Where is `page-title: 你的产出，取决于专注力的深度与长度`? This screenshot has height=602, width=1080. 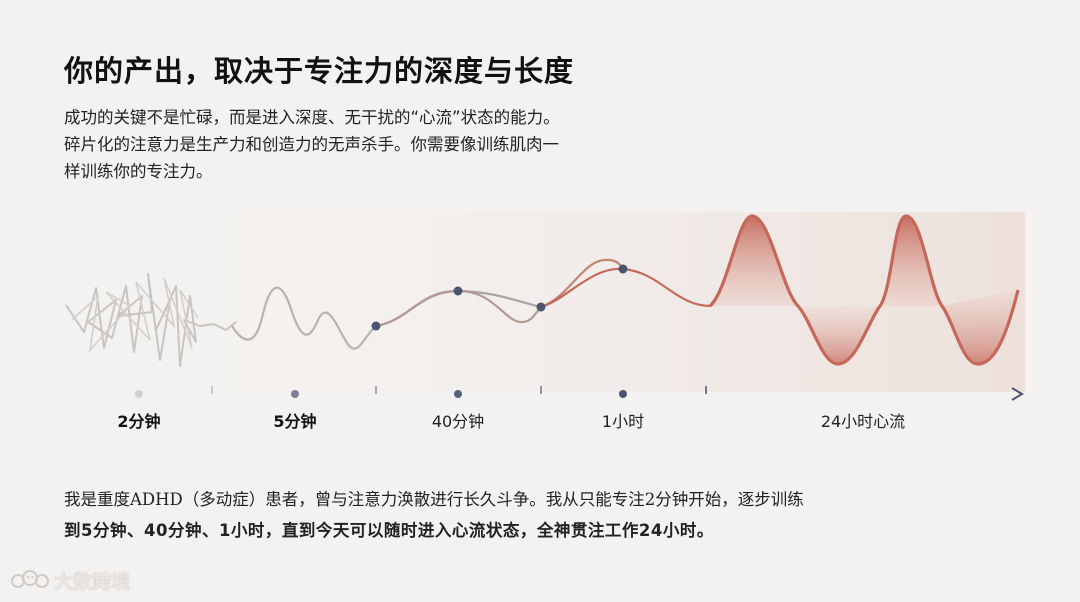 page-title: 你的产出，取决于专注力的深度与长度 is located at coordinates (319, 71).